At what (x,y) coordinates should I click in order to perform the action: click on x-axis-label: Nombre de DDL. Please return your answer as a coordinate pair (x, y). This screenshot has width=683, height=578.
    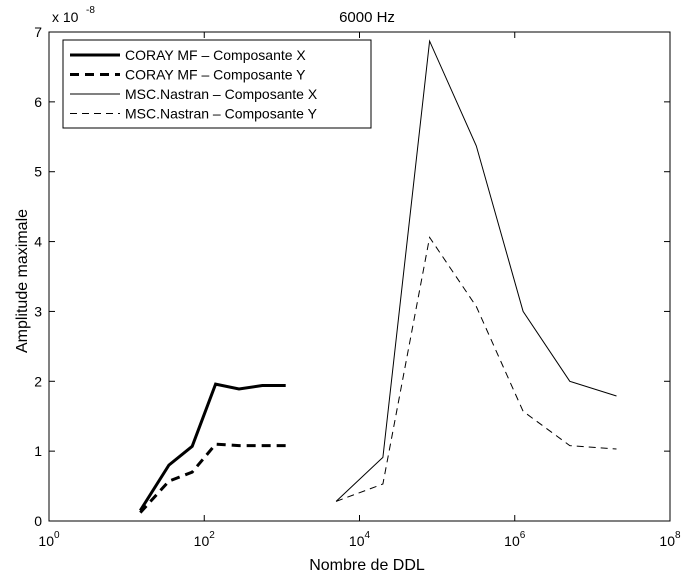
    Looking at the image, I should click on (367, 565).